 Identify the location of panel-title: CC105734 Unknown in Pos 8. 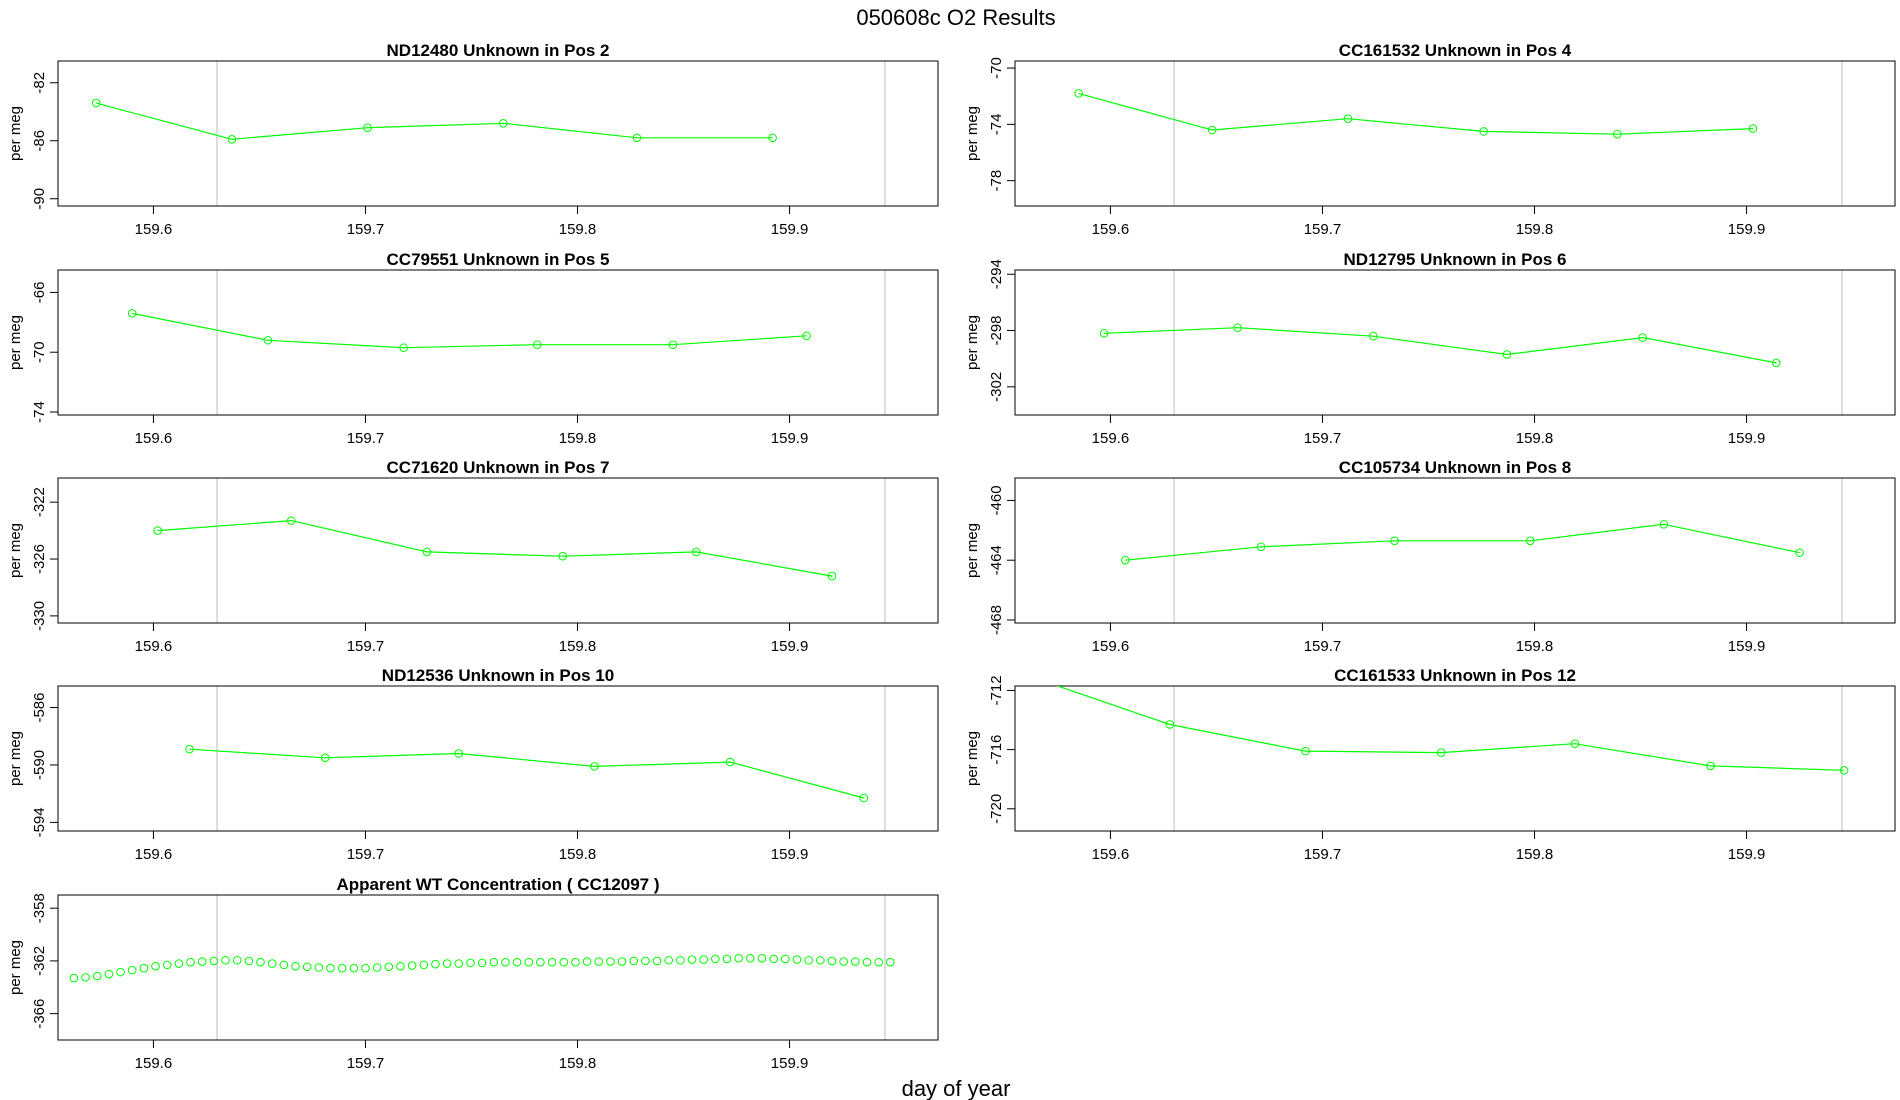
(1455, 467).